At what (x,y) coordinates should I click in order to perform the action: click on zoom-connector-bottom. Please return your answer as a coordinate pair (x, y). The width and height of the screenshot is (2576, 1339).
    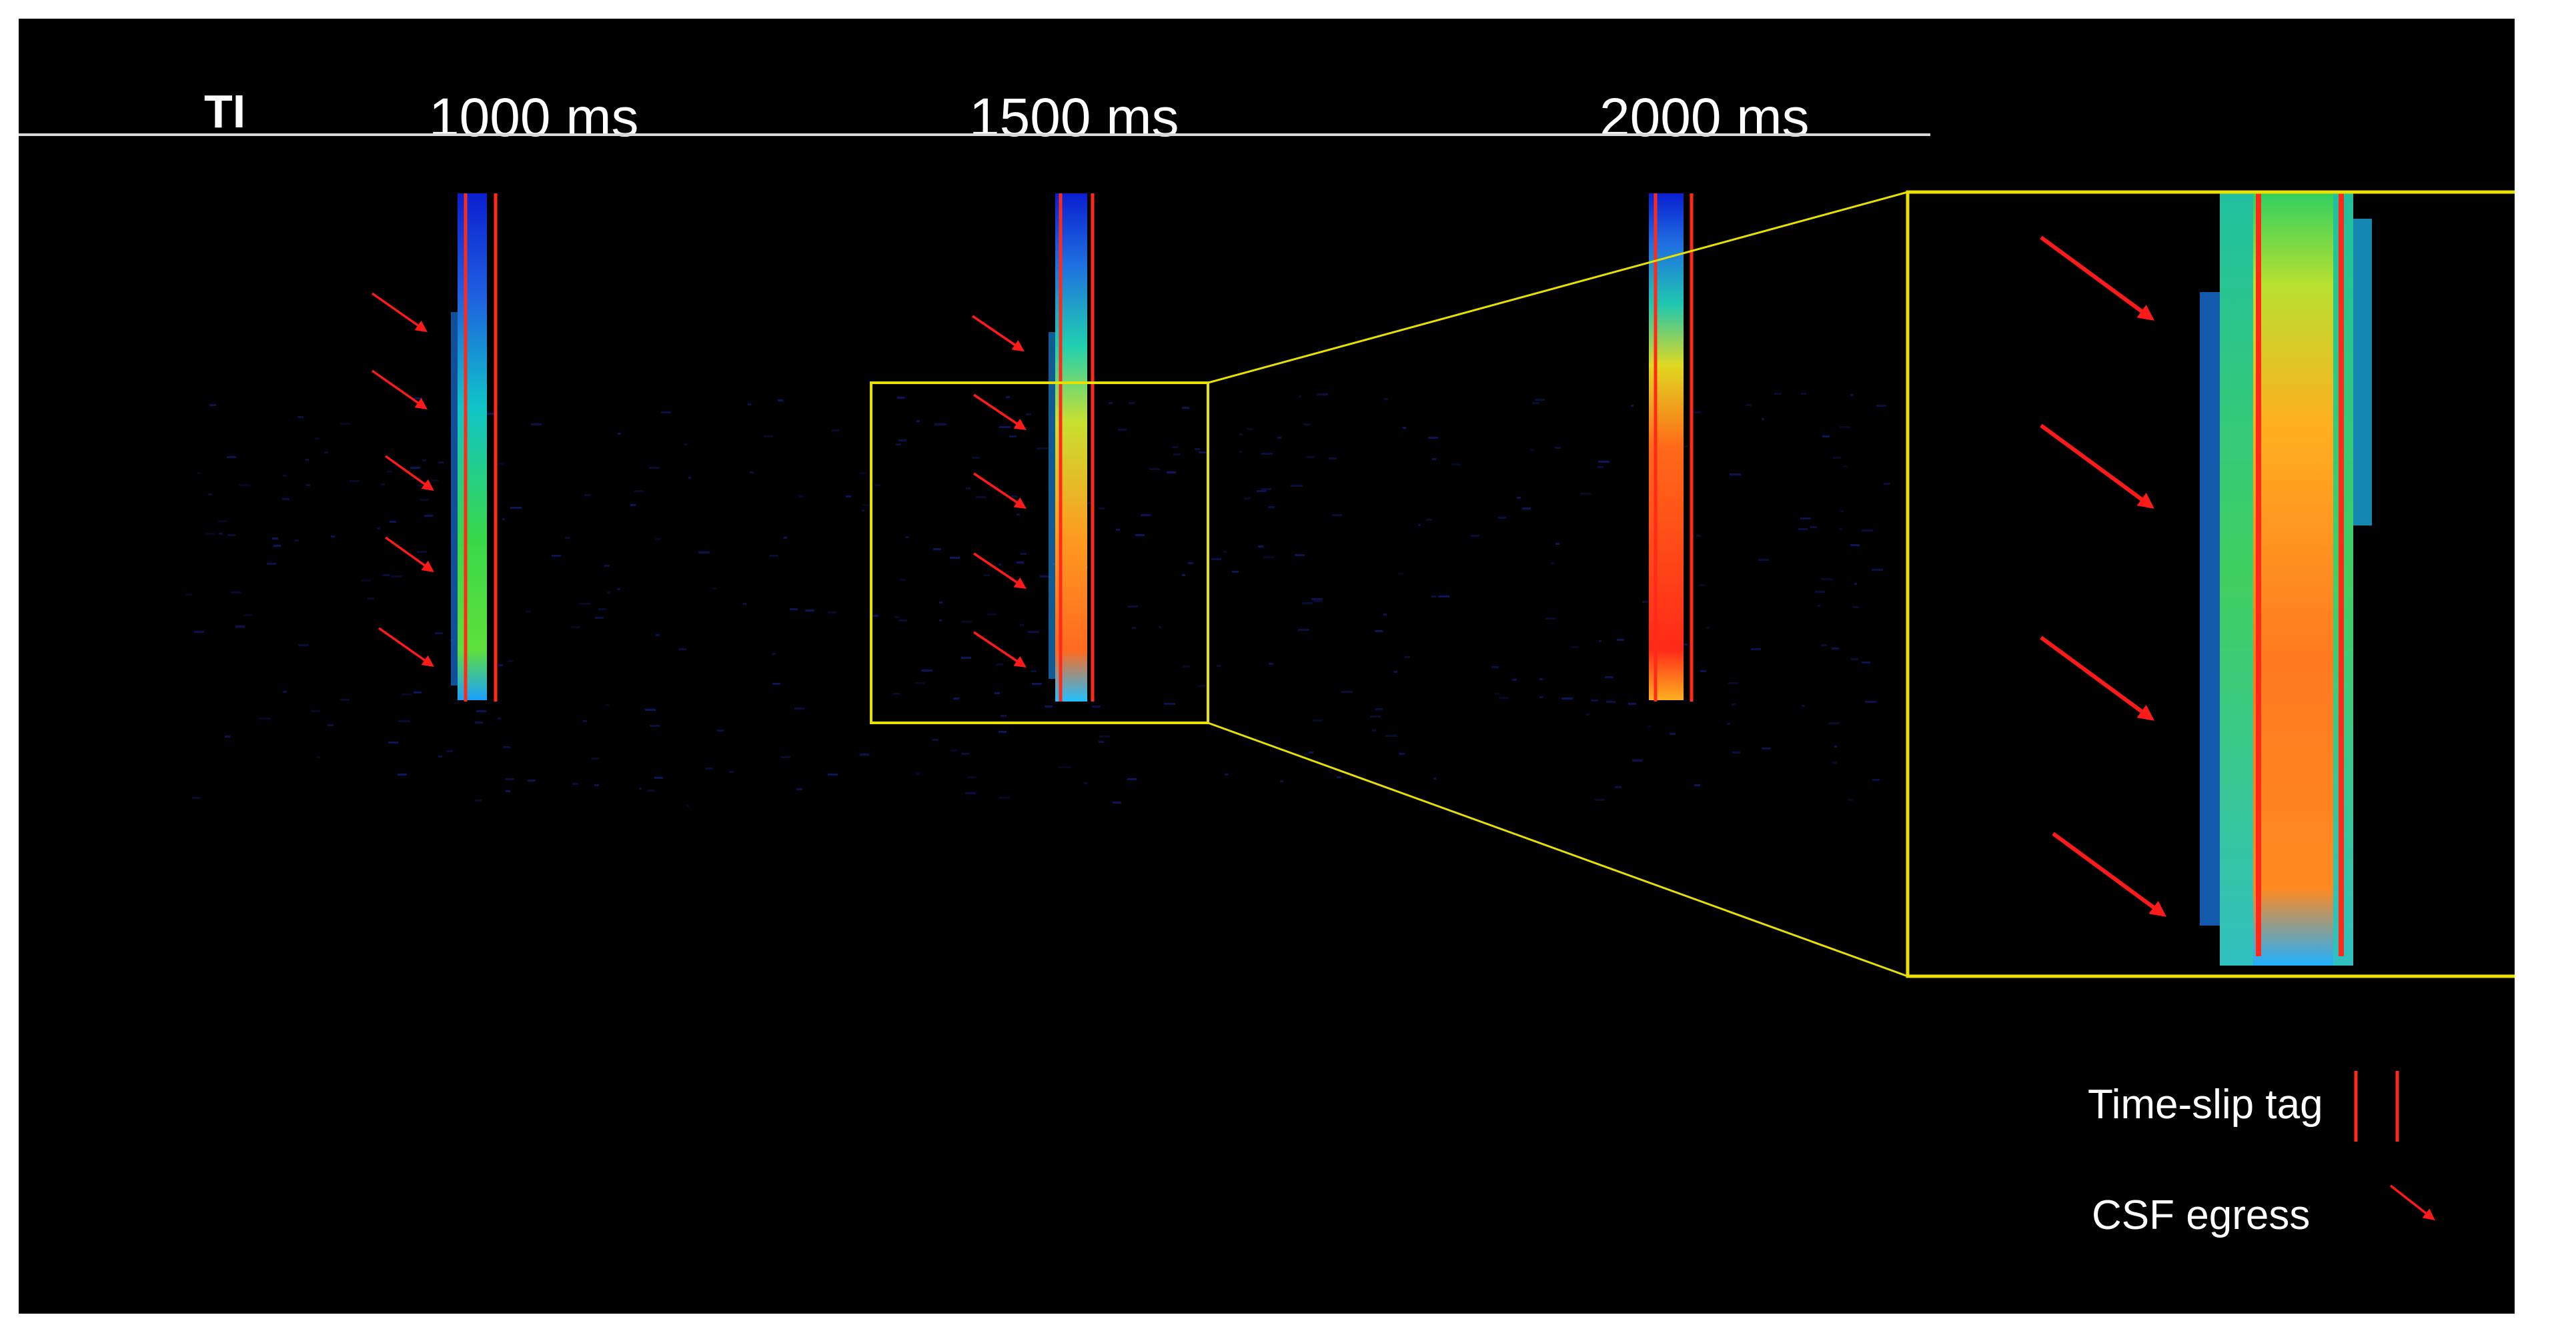
    Looking at the image, I should click on (1557, 850).